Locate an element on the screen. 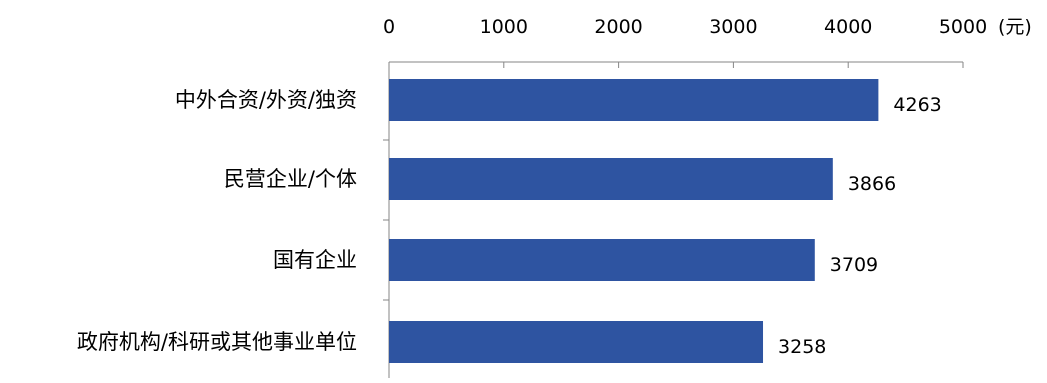 This screenshot has height=383, width=1047. category-label: 民营企业/个体 is located at coordinates (290, 179).